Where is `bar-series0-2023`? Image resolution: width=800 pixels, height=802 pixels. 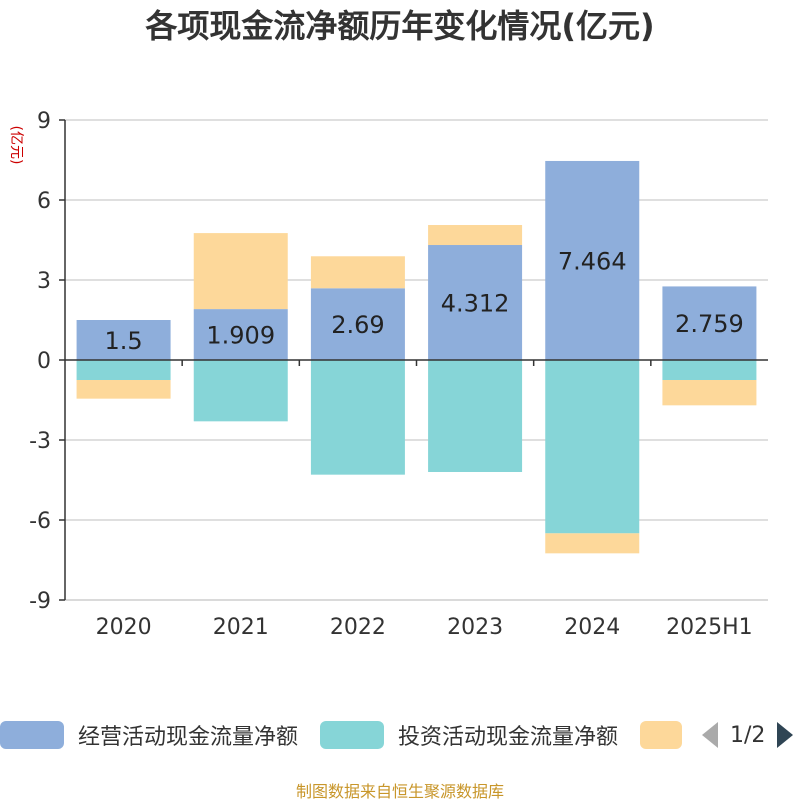 bar-series0-2023 is located at coordinates (475, 302).